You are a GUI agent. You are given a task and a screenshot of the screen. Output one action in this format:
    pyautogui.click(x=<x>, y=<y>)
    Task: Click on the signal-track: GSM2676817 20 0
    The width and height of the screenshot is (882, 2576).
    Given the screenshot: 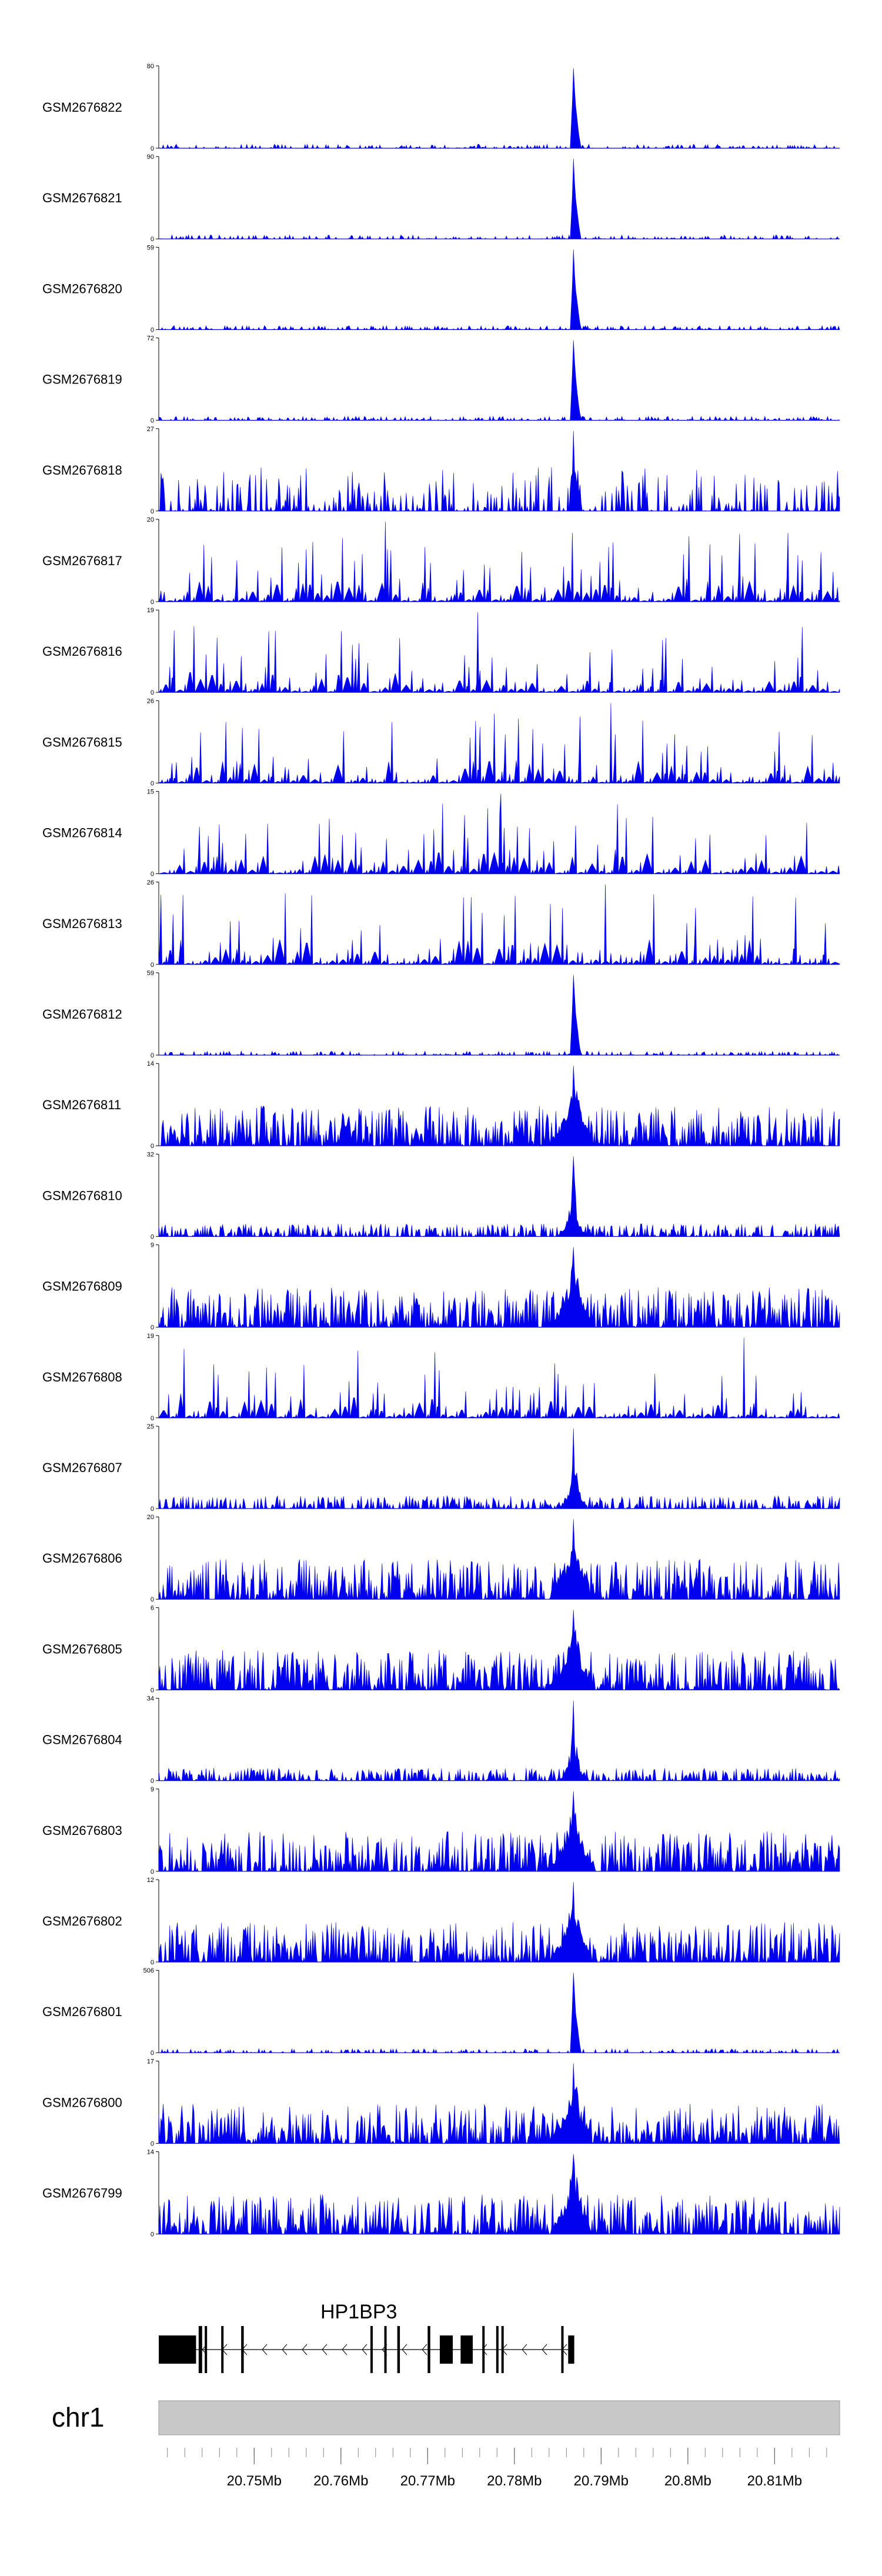 What is the action you would take?
    pyautogui.click(x=441, y=561)
    